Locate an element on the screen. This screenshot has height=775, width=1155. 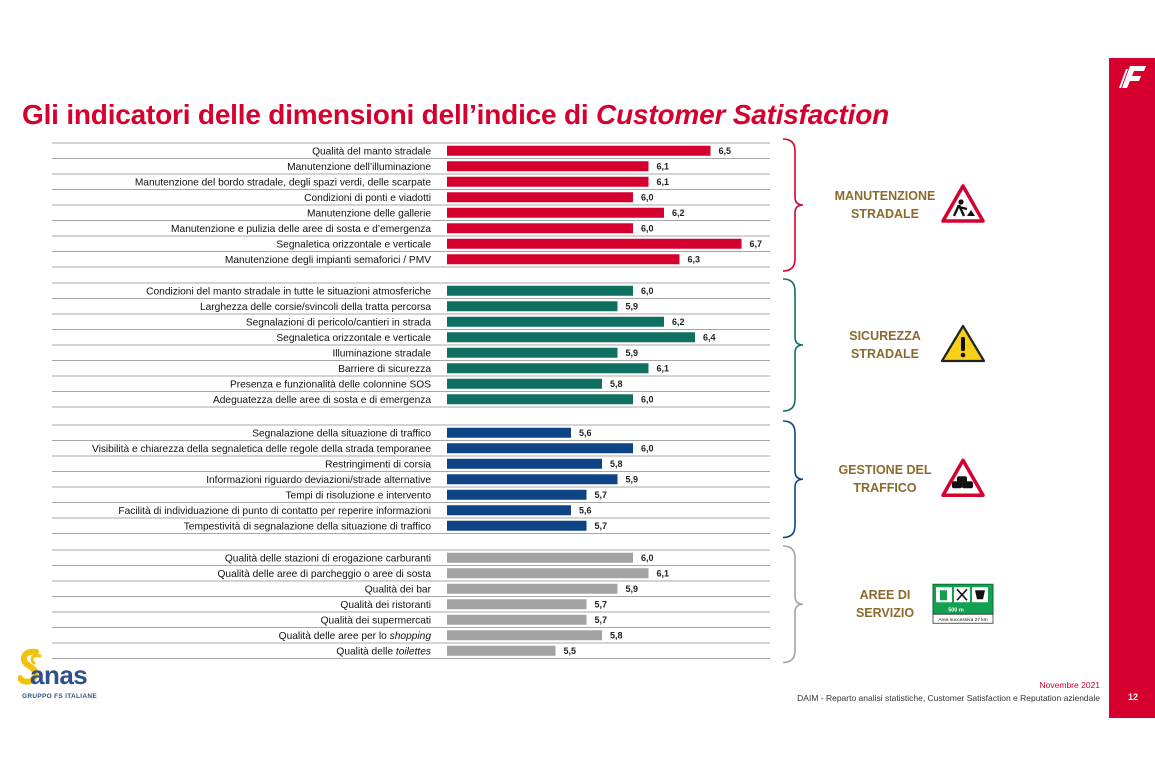
sign-distance: 500 m is located at coordinates (956, 610).